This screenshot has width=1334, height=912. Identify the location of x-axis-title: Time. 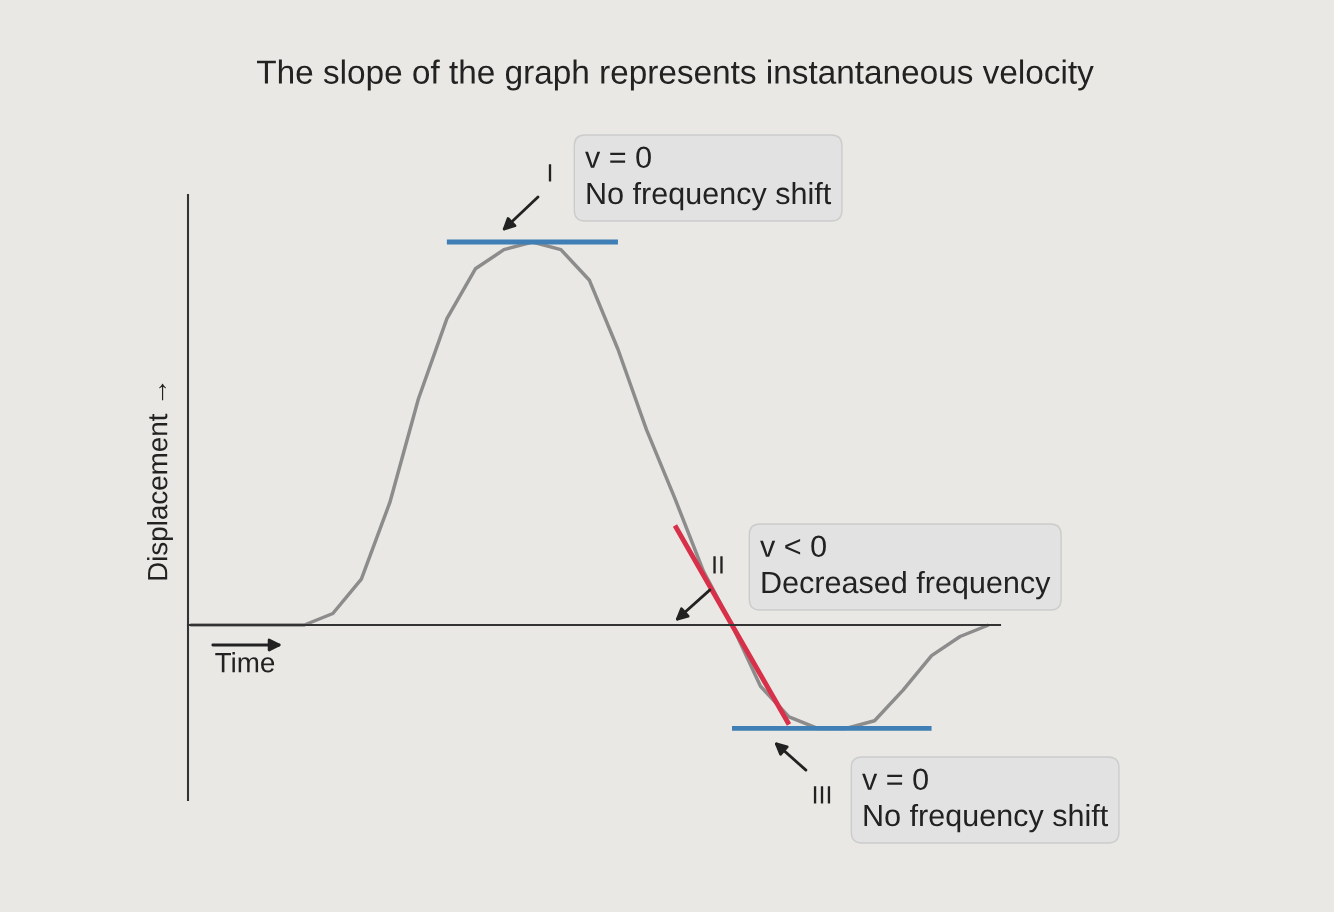
(245, 662).